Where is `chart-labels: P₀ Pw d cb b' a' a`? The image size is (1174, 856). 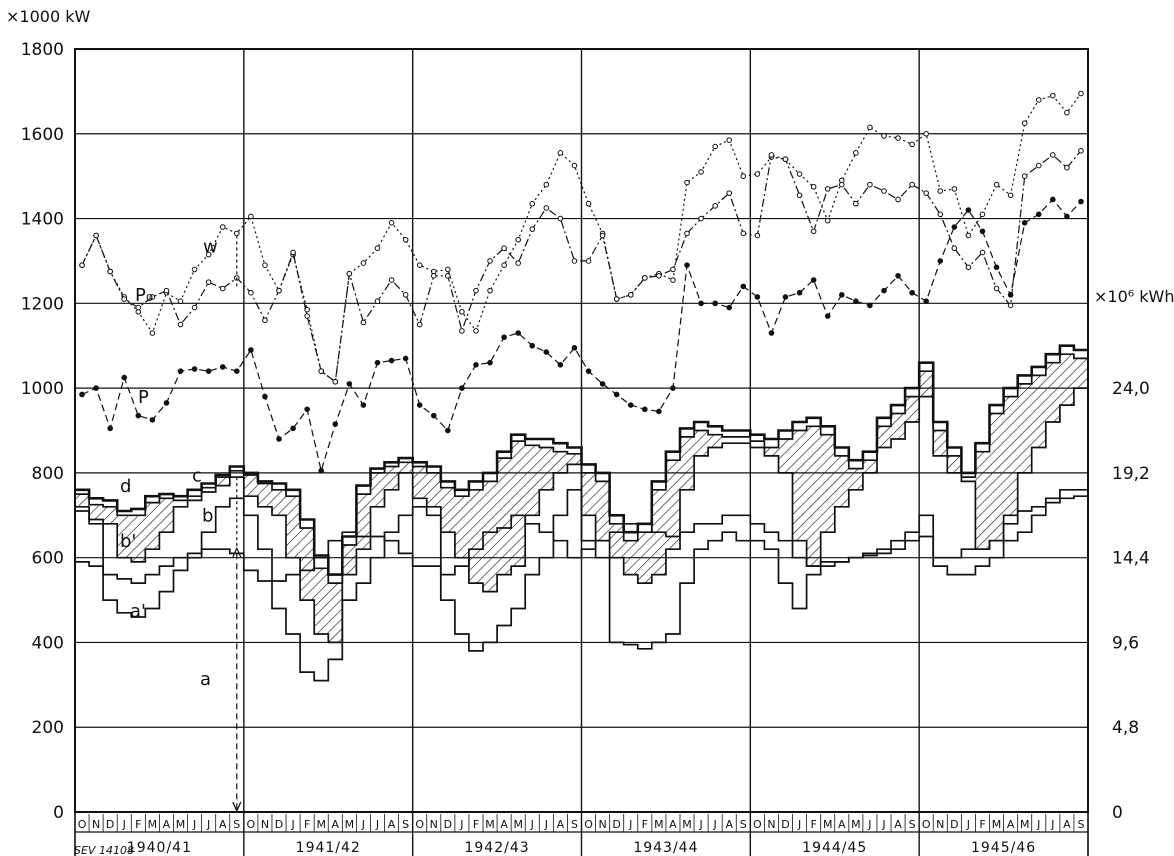 chart-labels: P₀ Pw d cb b' a' a is located at coordinates (181, 524).